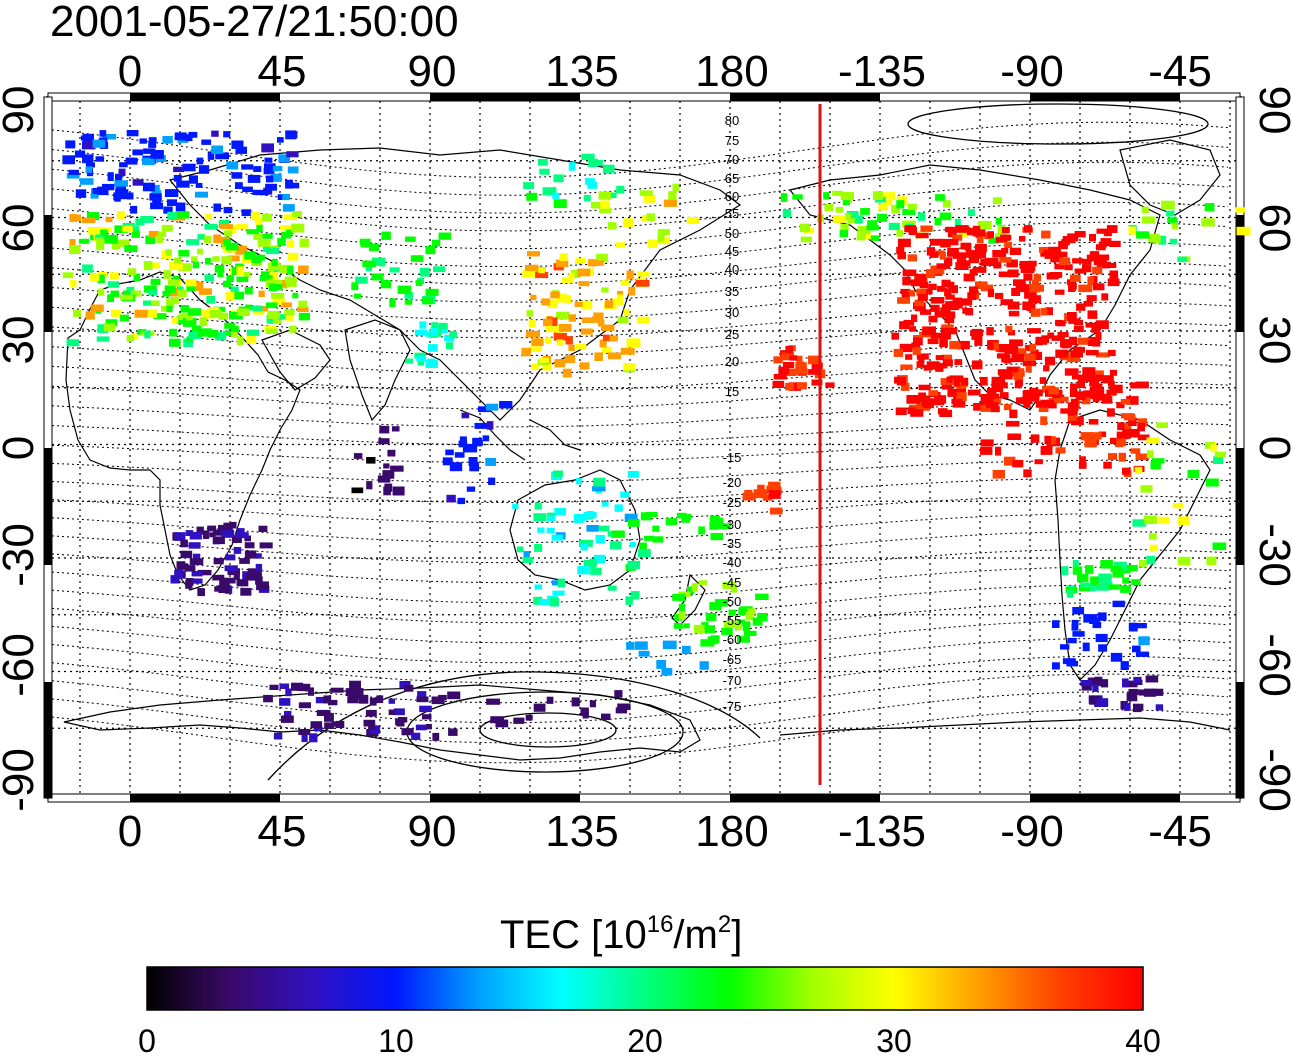 This screenshot has height=1057, width=1292. What do you see at coordinates (130, 71) in the screenshot?
I see `top-tick-0: 0` at bounding box center [130, 71].